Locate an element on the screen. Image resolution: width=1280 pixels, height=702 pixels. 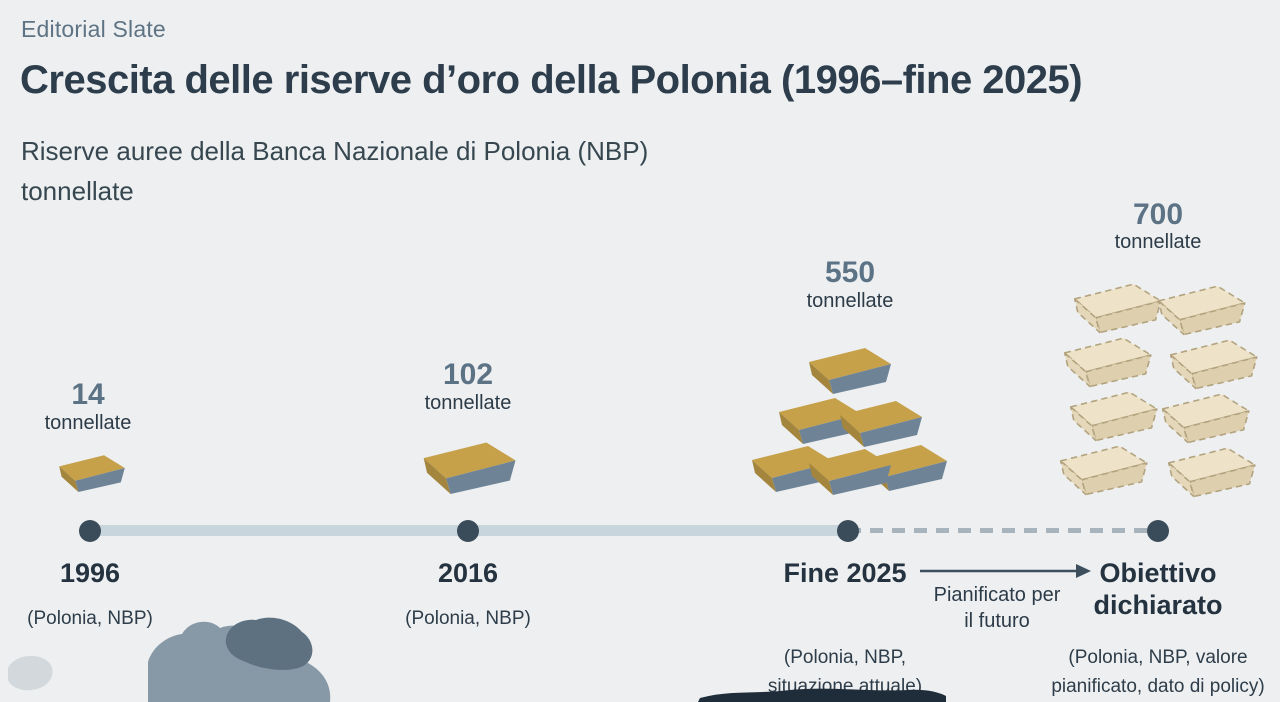
value-target: 700 is located at coordinates (1158, 214).